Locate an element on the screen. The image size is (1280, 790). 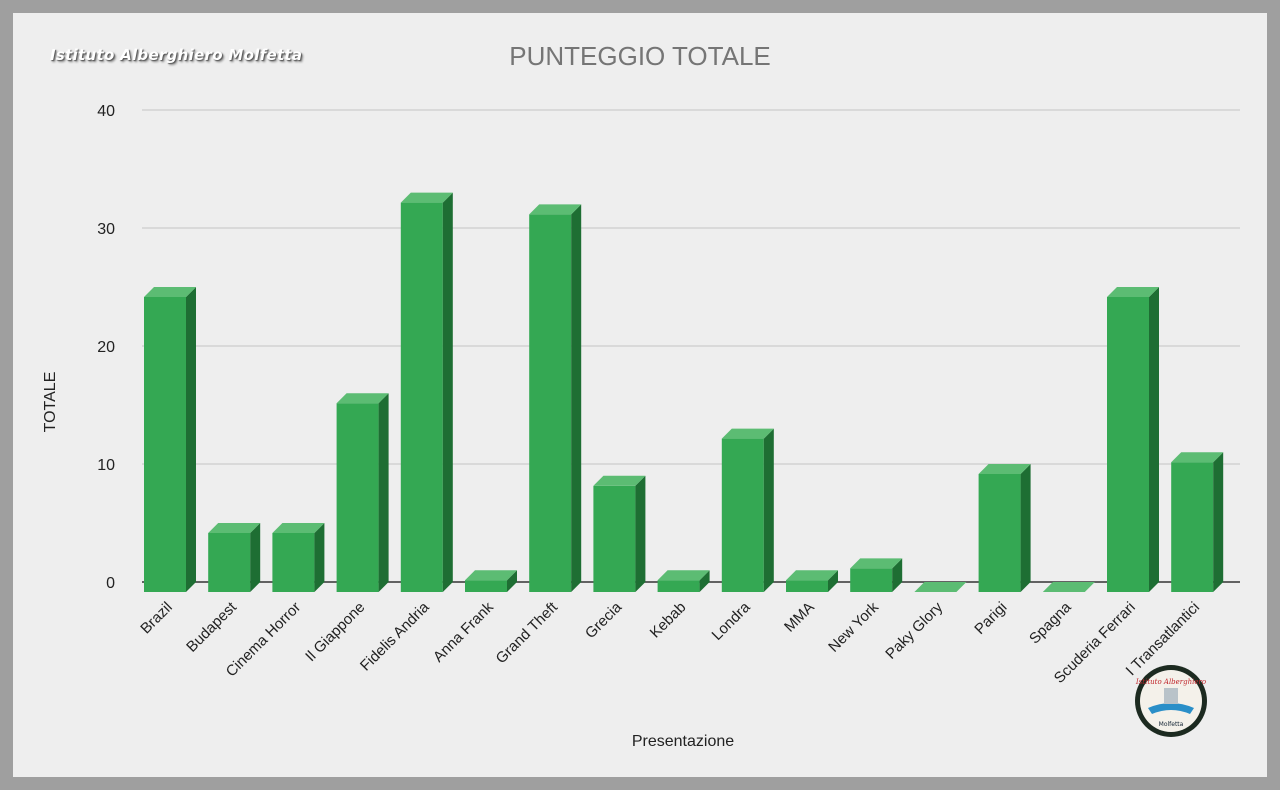
chart-title: PUNTEGGIO TOTALE is located at coordinates (640, 56).